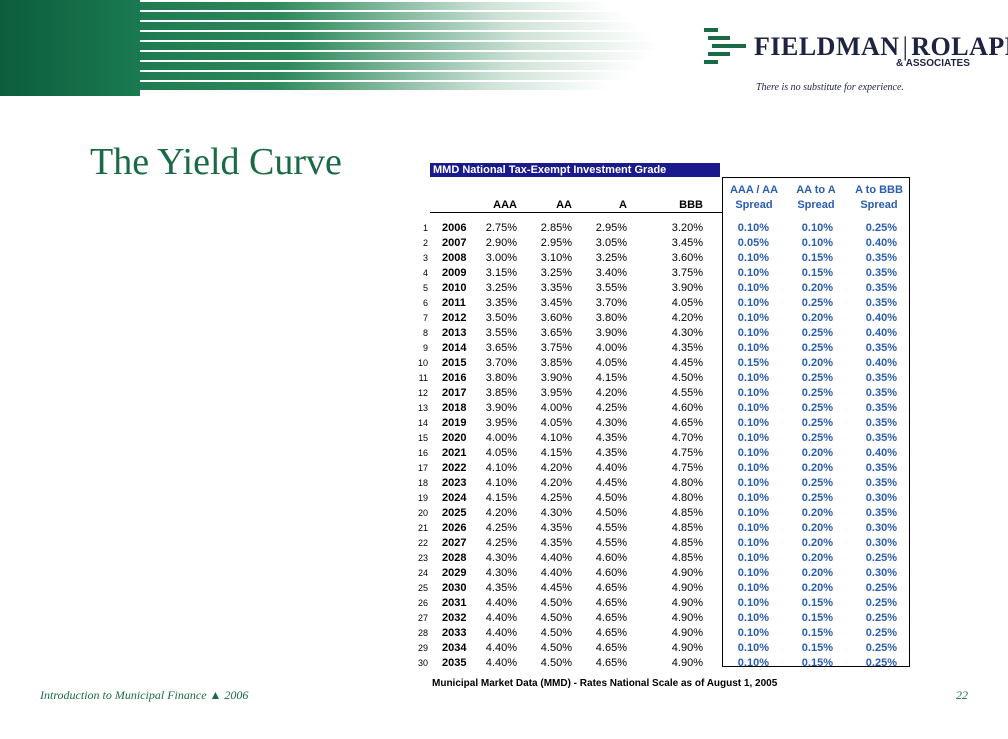 The height and width of the screenshot is (739, 1008). What do you see at coordinates (501, 228) in the screenshot?
I see `cell-aaa: 2.75%` at bounding box center [501, 228].